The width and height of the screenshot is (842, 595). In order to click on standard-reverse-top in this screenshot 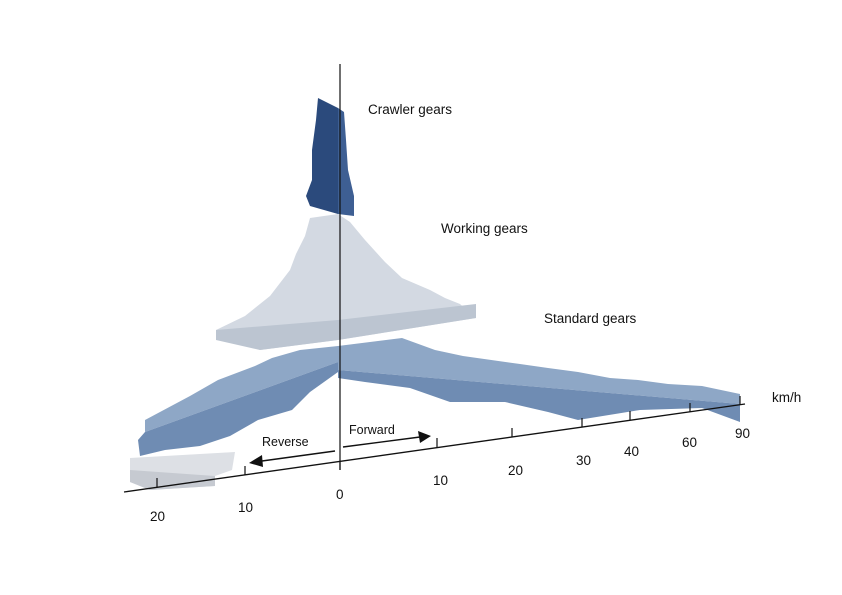, I will do `click(241, 389)`.